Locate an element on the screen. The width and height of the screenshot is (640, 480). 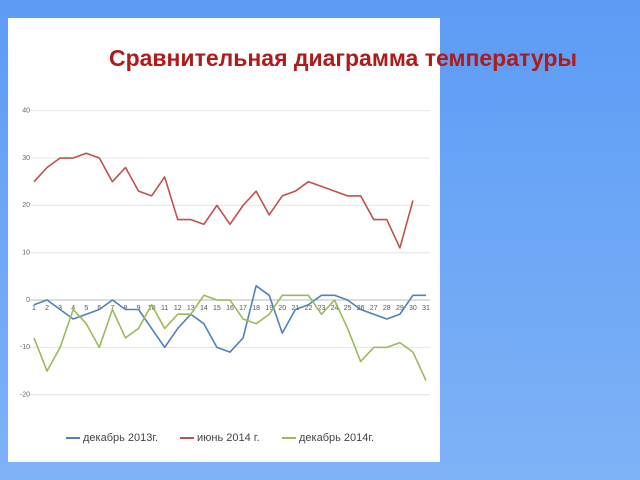
x-tick-label: 9 is located at coordinates (139, 308).